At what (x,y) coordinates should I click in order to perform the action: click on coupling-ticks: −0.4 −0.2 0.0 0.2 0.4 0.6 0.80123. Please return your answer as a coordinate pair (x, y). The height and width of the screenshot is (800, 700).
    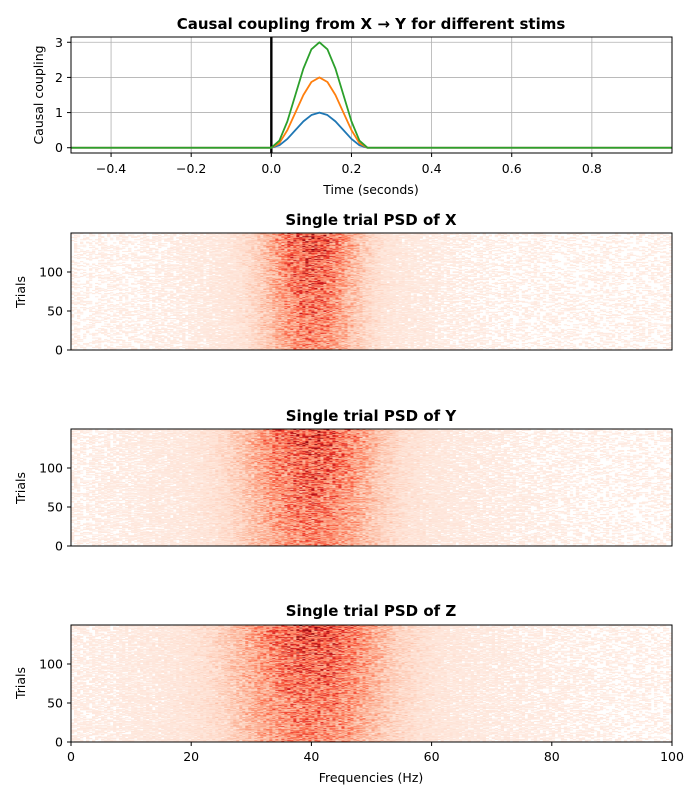
    Looking at the image, I should click on (328, 105).